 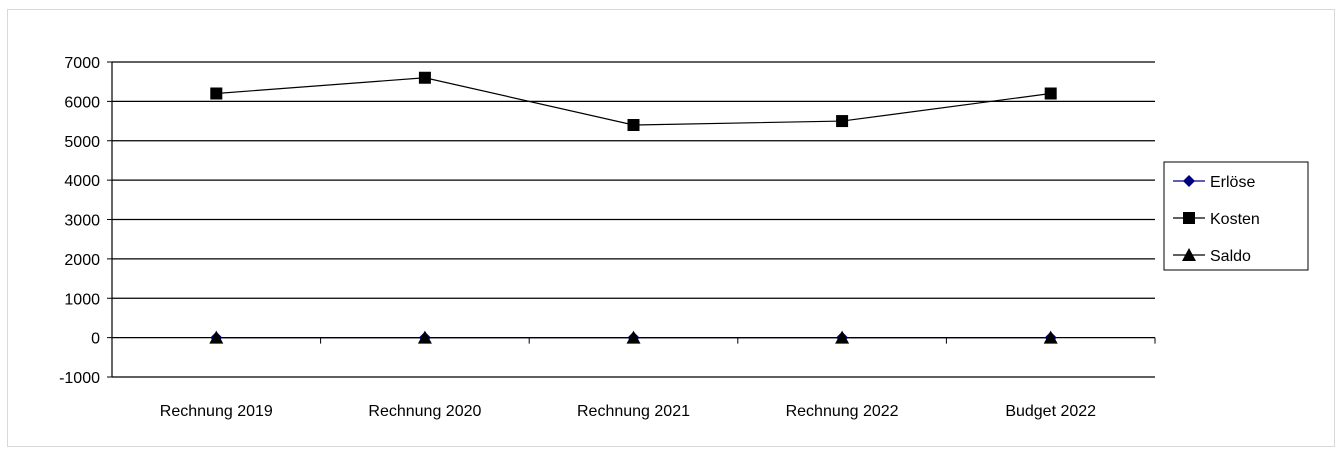 I want to click on y-tick-label: 3000, so click(x=82, y=221).